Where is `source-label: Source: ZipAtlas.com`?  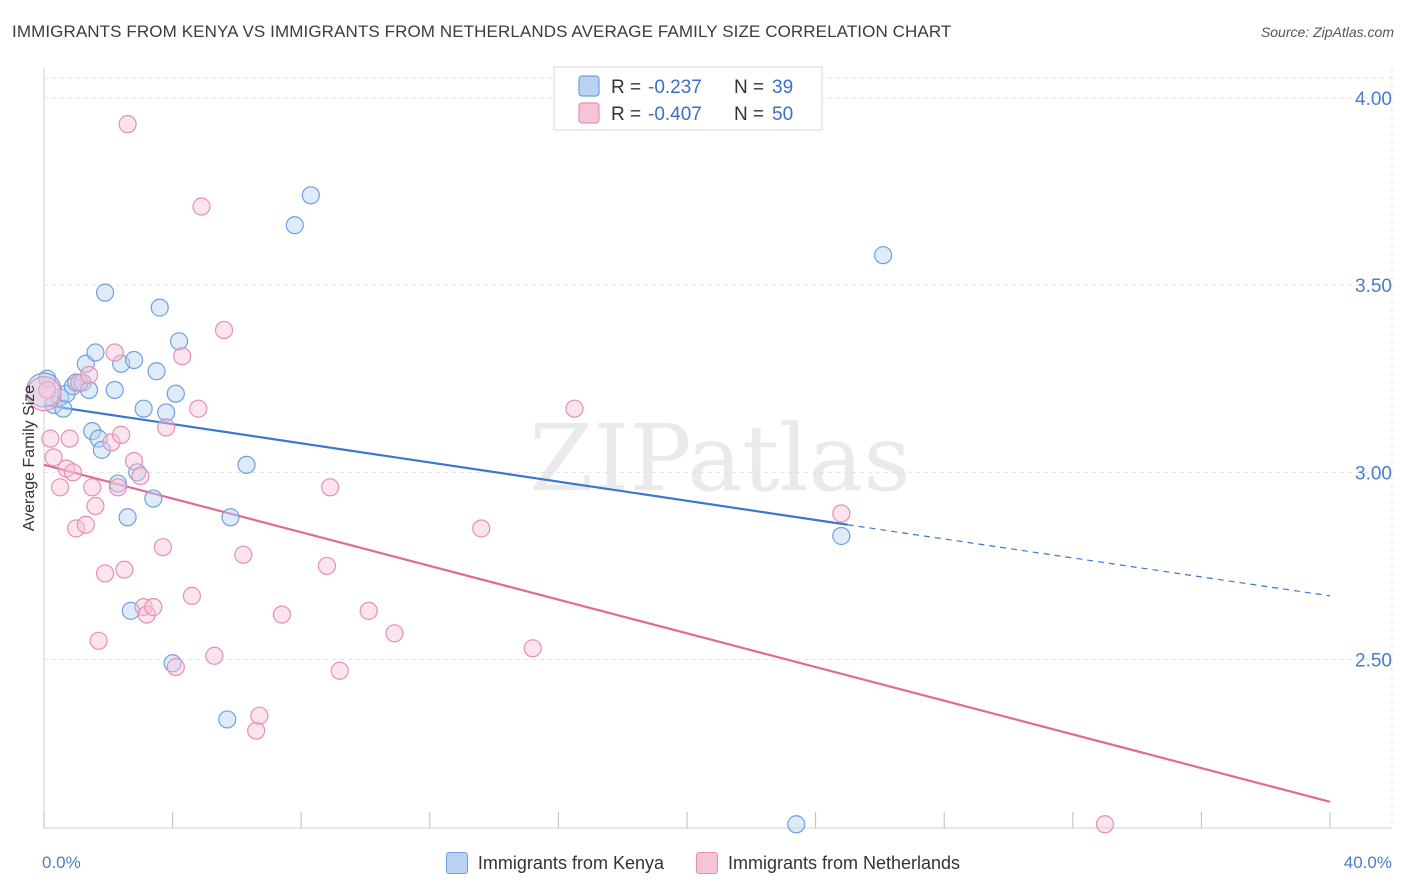 source-label: Source: ZipAtlas.com is located at coordinates (1327, 32).